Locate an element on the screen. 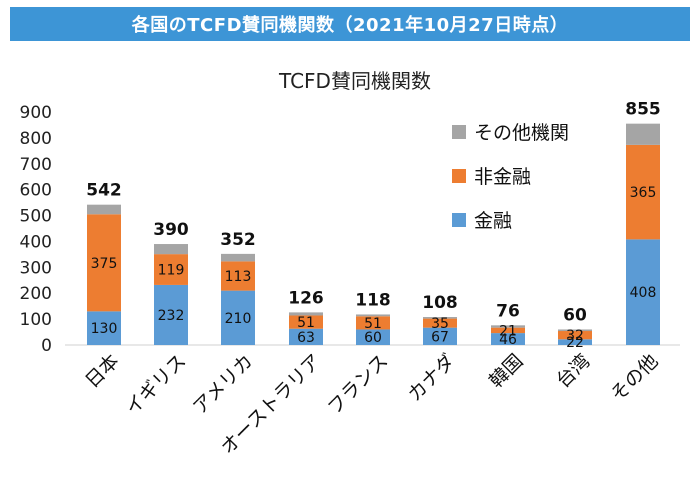  y-tick-label: 100 is located at coordinates (36, 320).